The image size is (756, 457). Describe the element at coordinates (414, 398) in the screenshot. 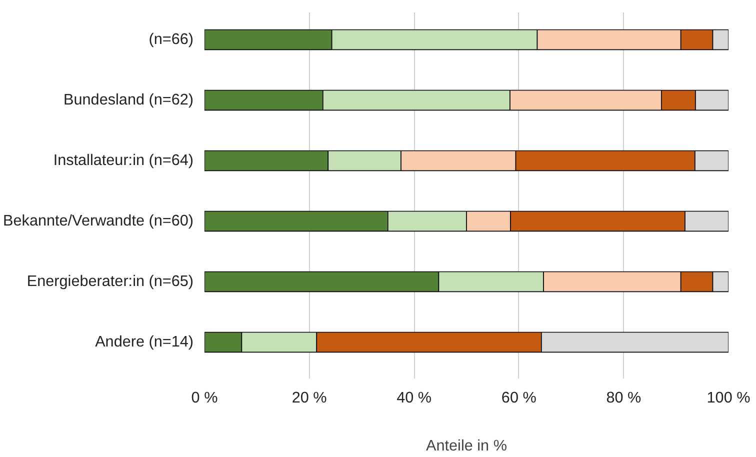

I see `x-tick-label: 40 %` at that location.